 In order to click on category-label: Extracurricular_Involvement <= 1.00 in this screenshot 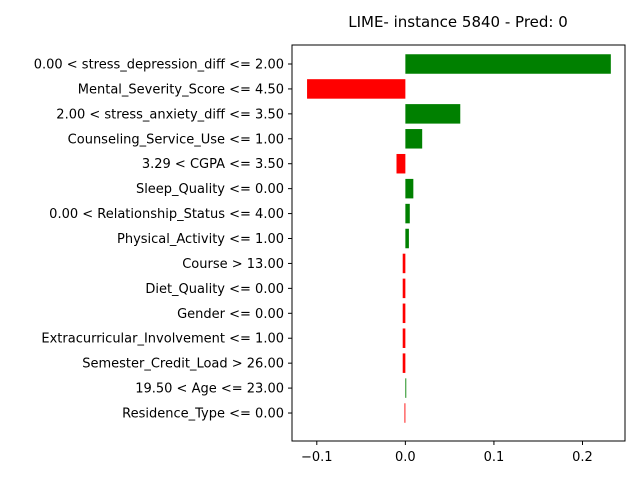, I will do `click(162, 339)`.